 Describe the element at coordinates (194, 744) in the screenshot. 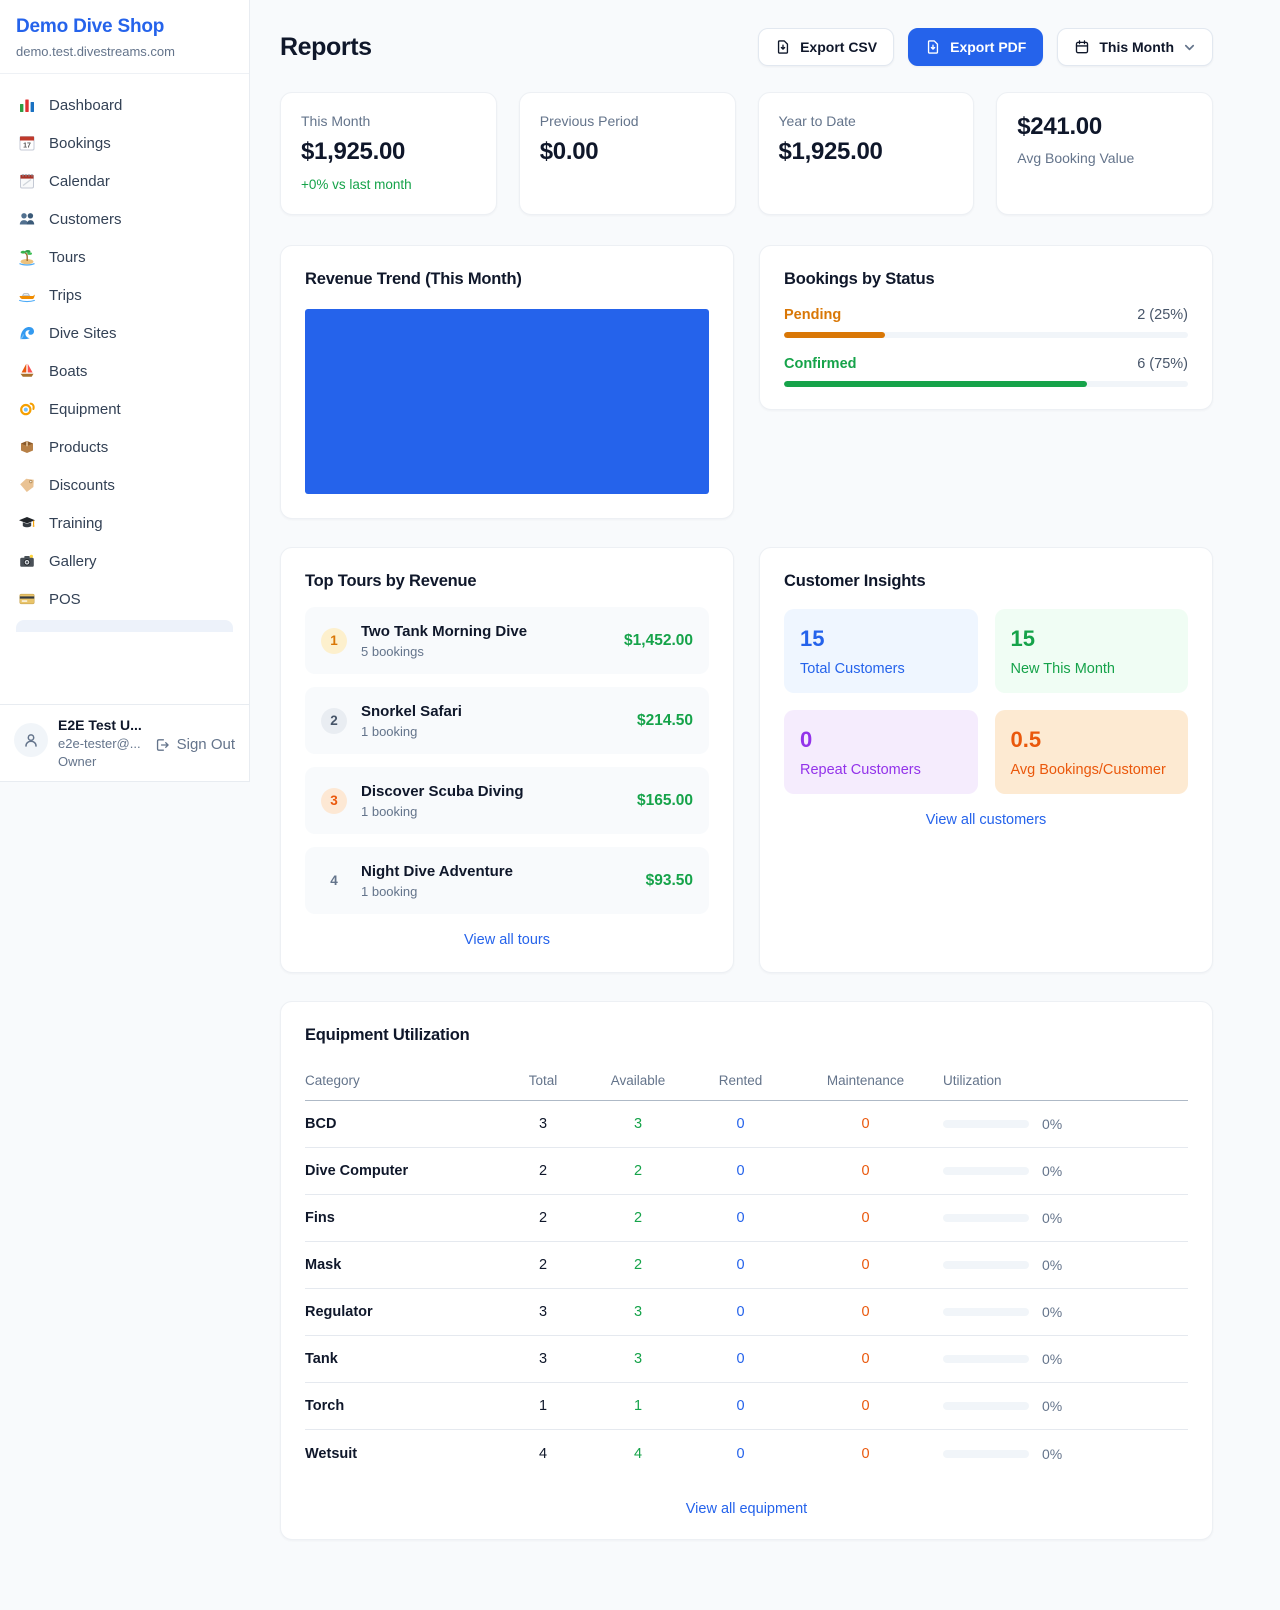

I see `sign-out-button: Sign Out` at that location.